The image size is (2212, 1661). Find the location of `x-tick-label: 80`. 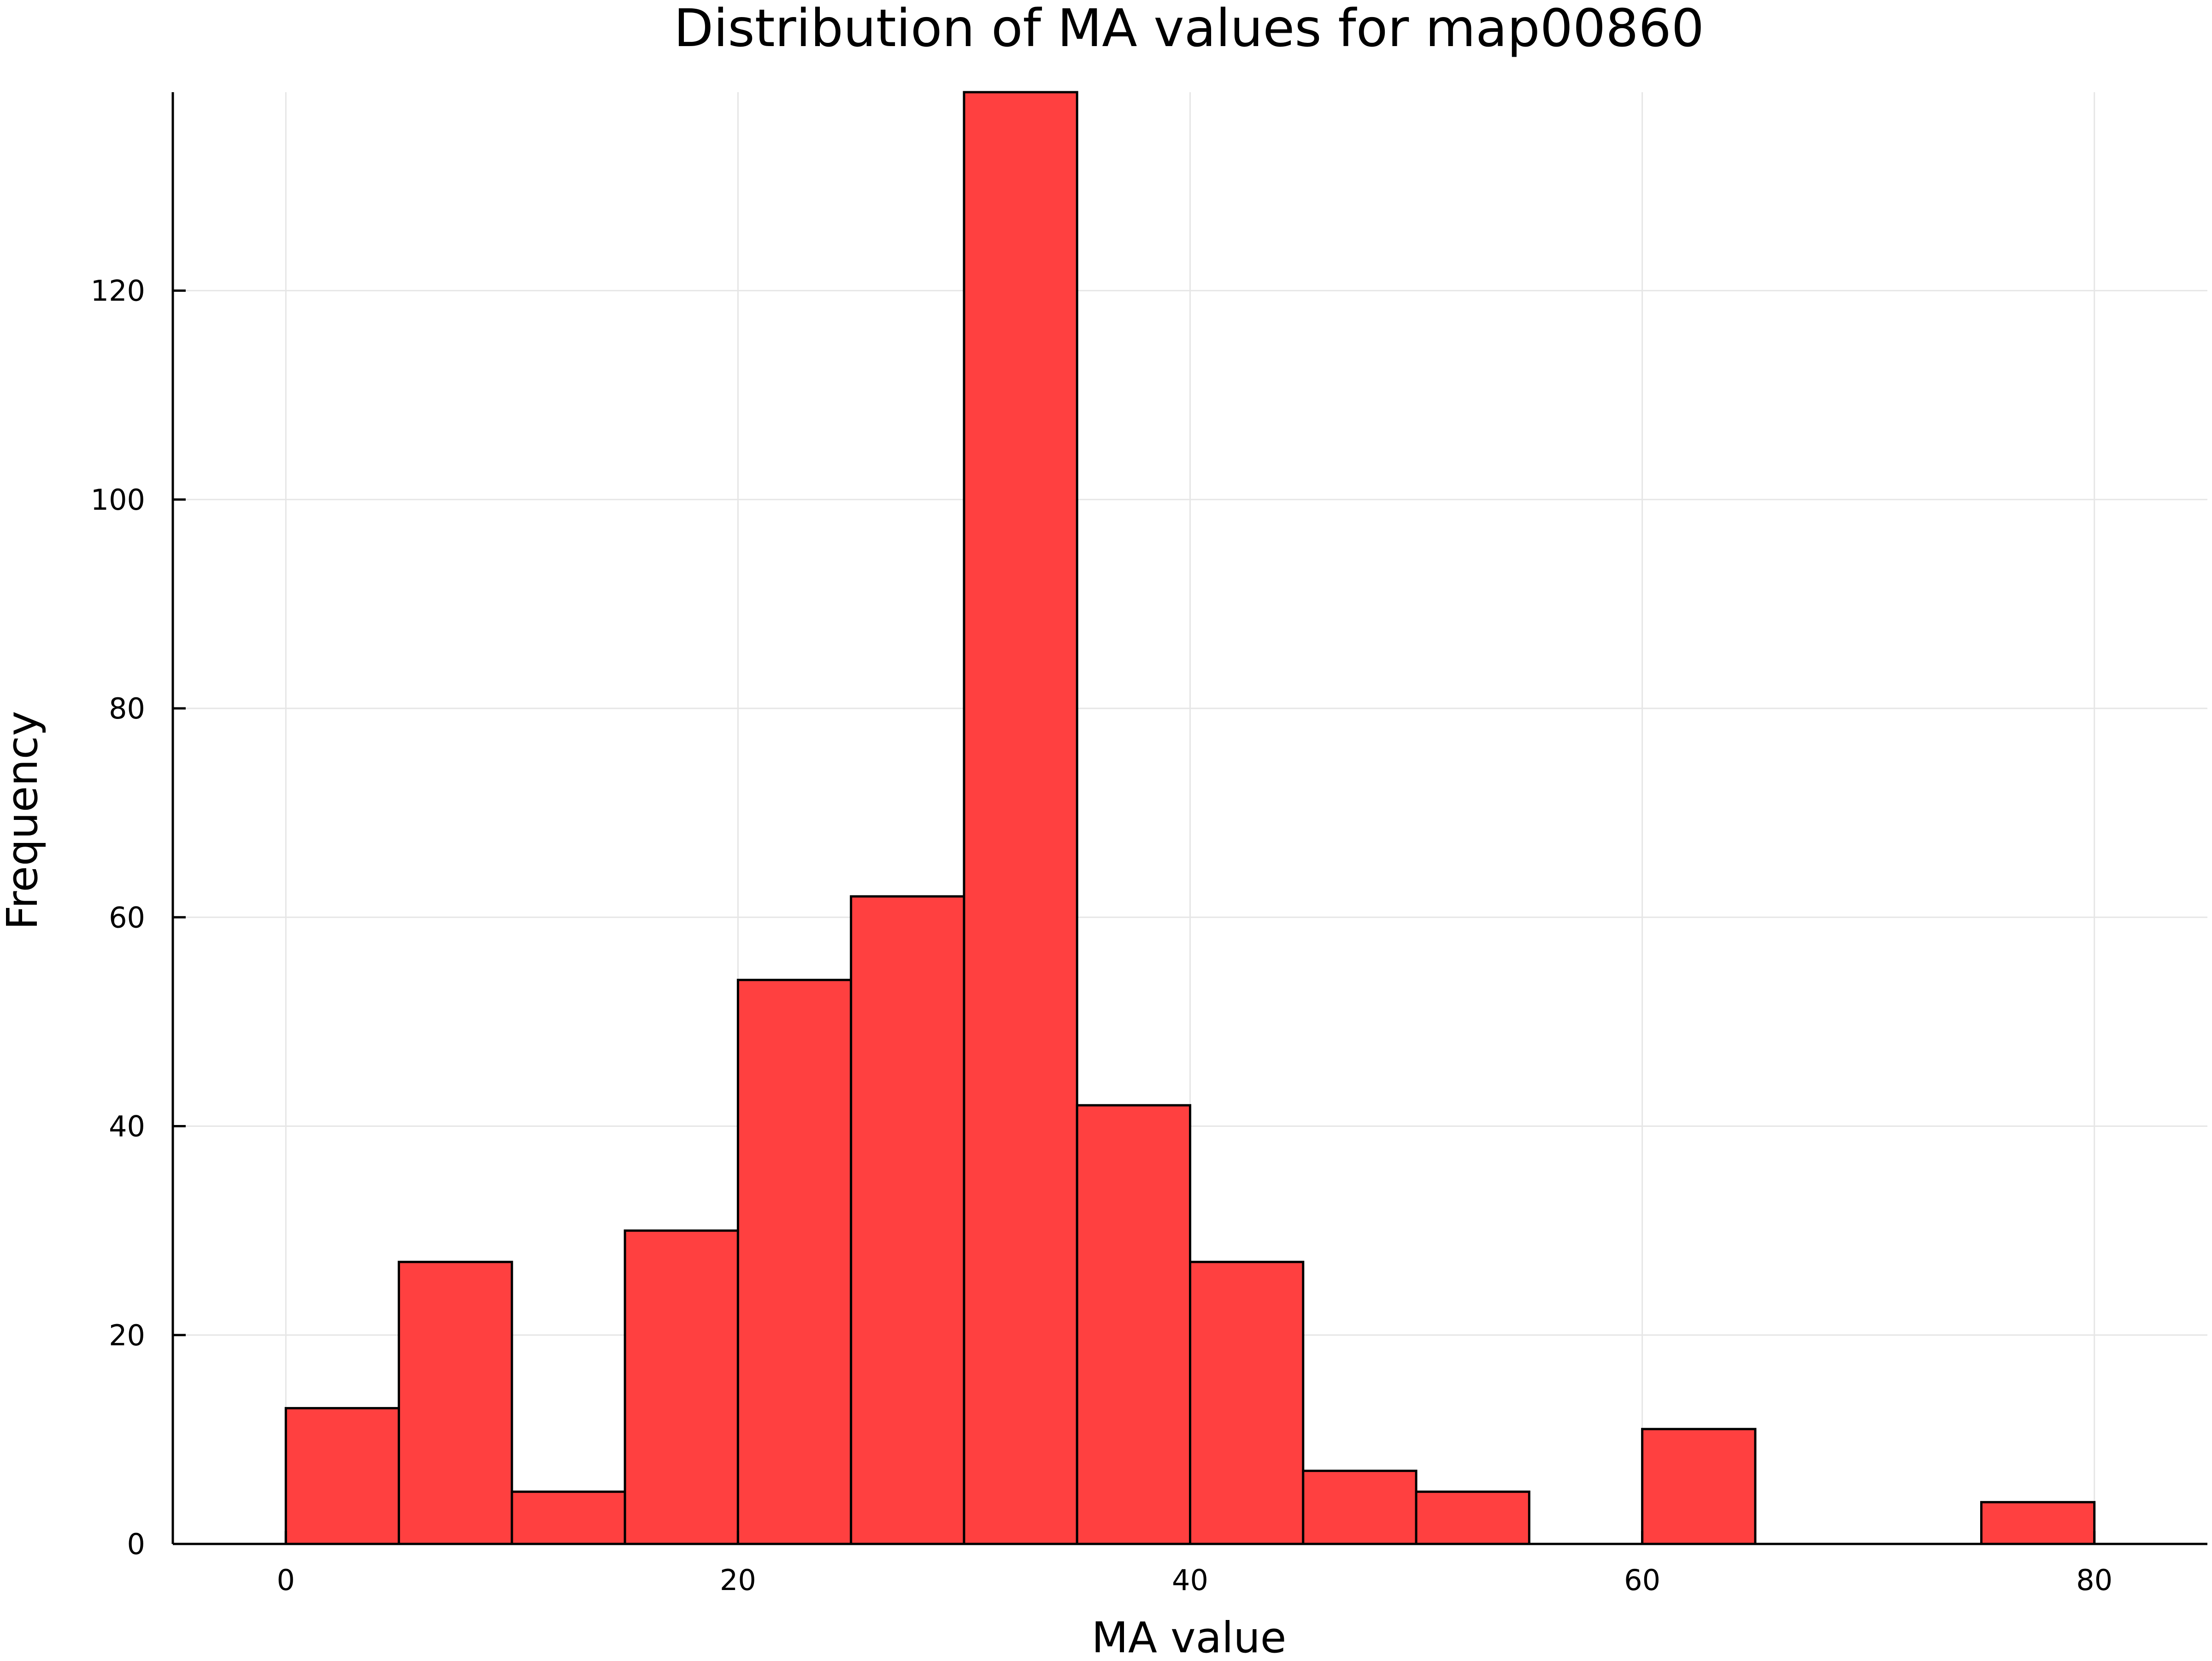

x-tick-label: 80 is located at coordinates (2094, 1580).